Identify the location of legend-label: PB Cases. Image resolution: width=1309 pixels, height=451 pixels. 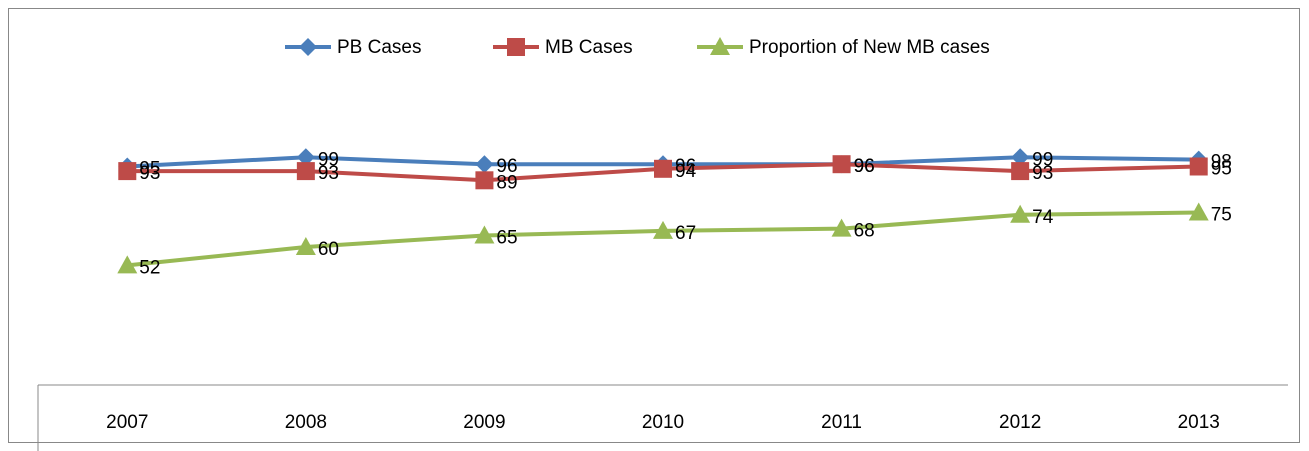
(379, 47).